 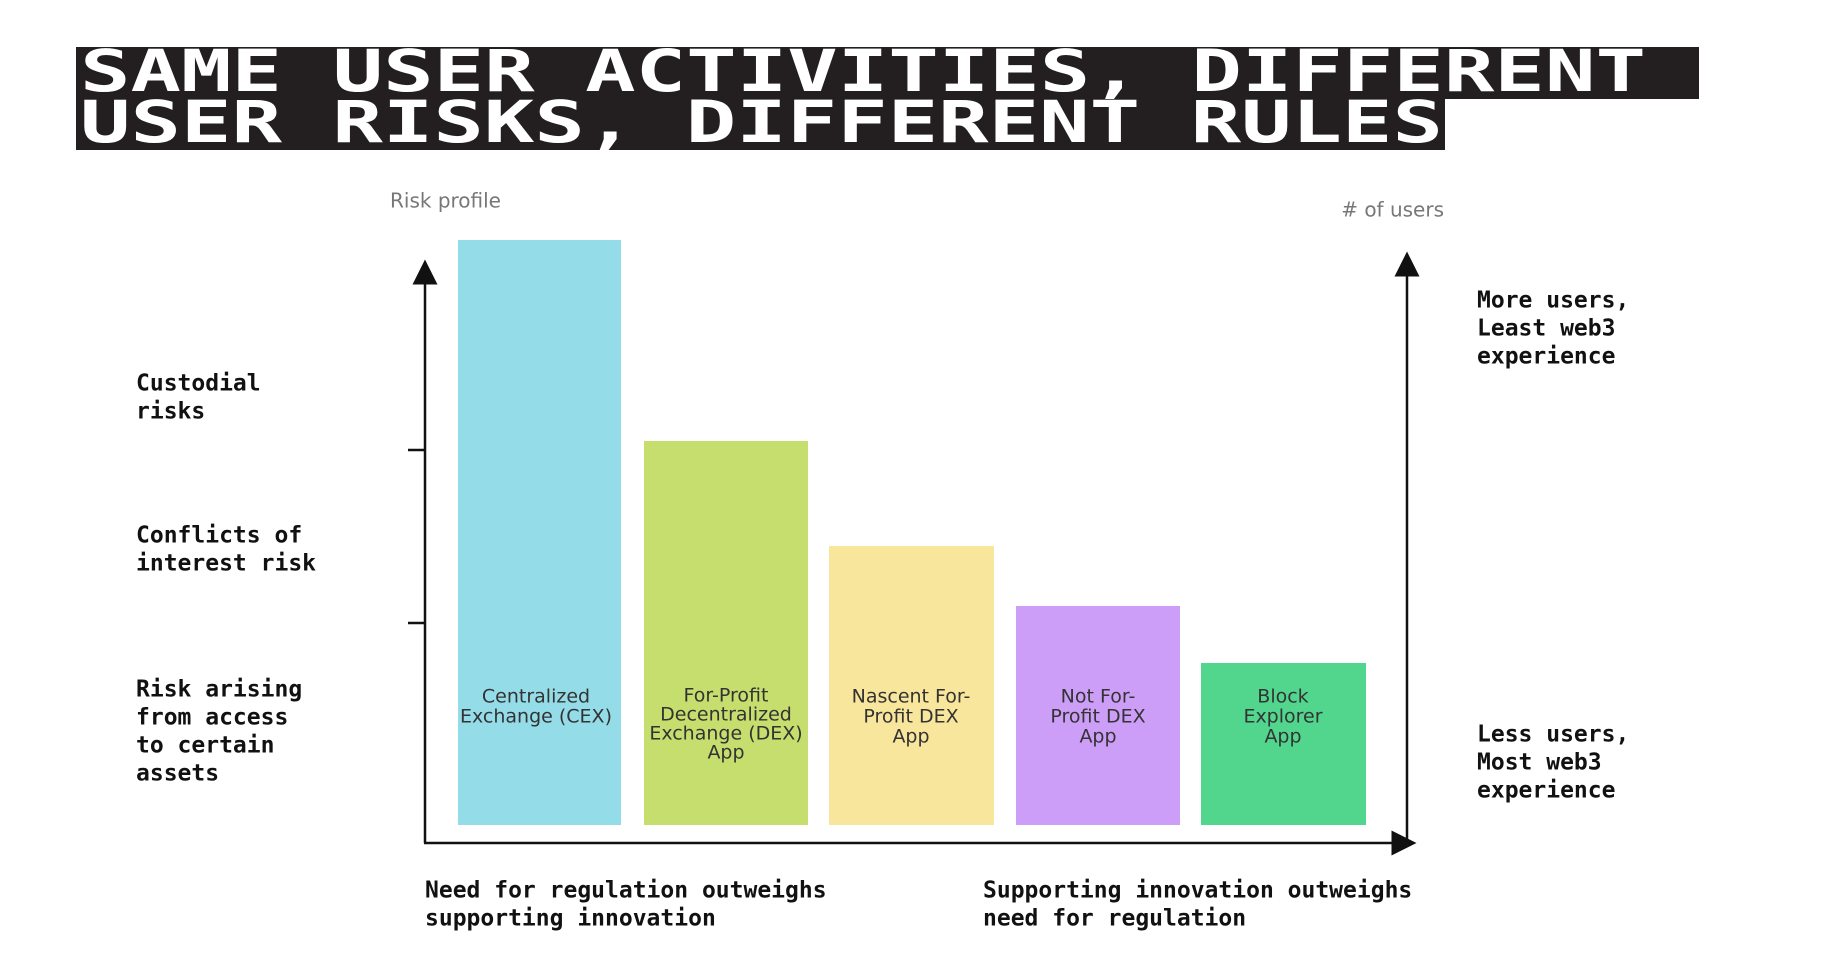 I want to click on risk-band-label: to certain, so click(x=205, y=746).